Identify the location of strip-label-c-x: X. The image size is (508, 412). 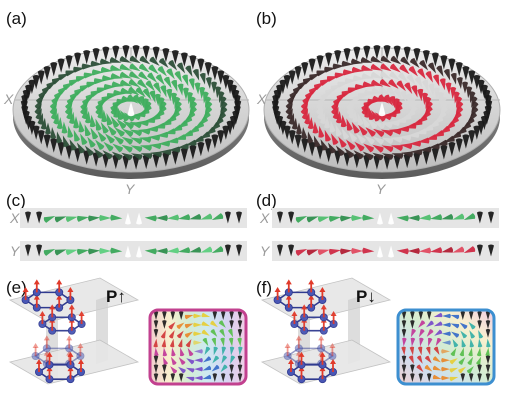
(14, 218).